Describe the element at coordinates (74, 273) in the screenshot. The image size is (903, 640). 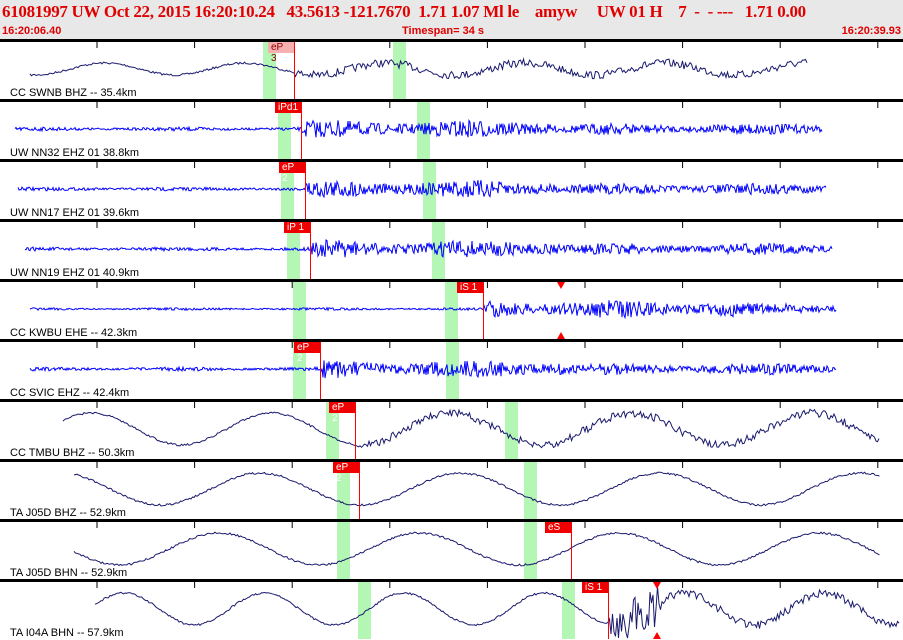
I see `station-label: UW NN19 EHZ 01 40.9km` at that location.